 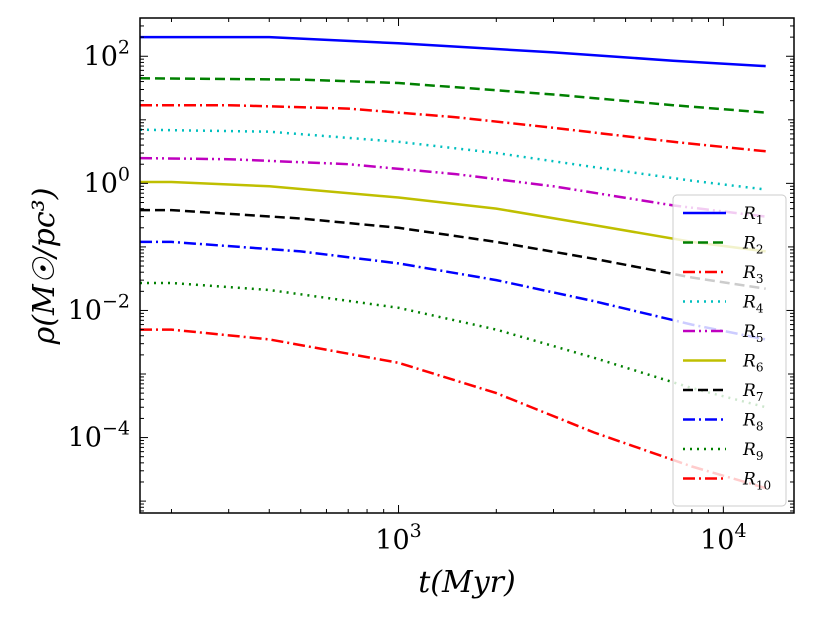 I want to click on legend, so click(x=729, y=350).